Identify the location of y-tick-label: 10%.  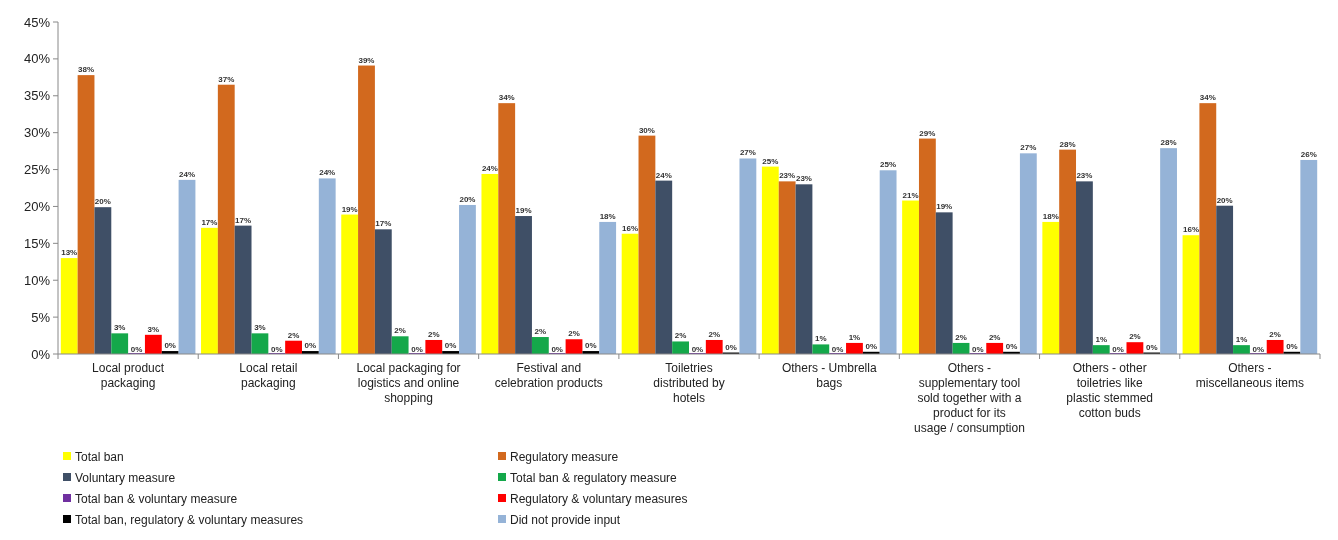
(37, 280).